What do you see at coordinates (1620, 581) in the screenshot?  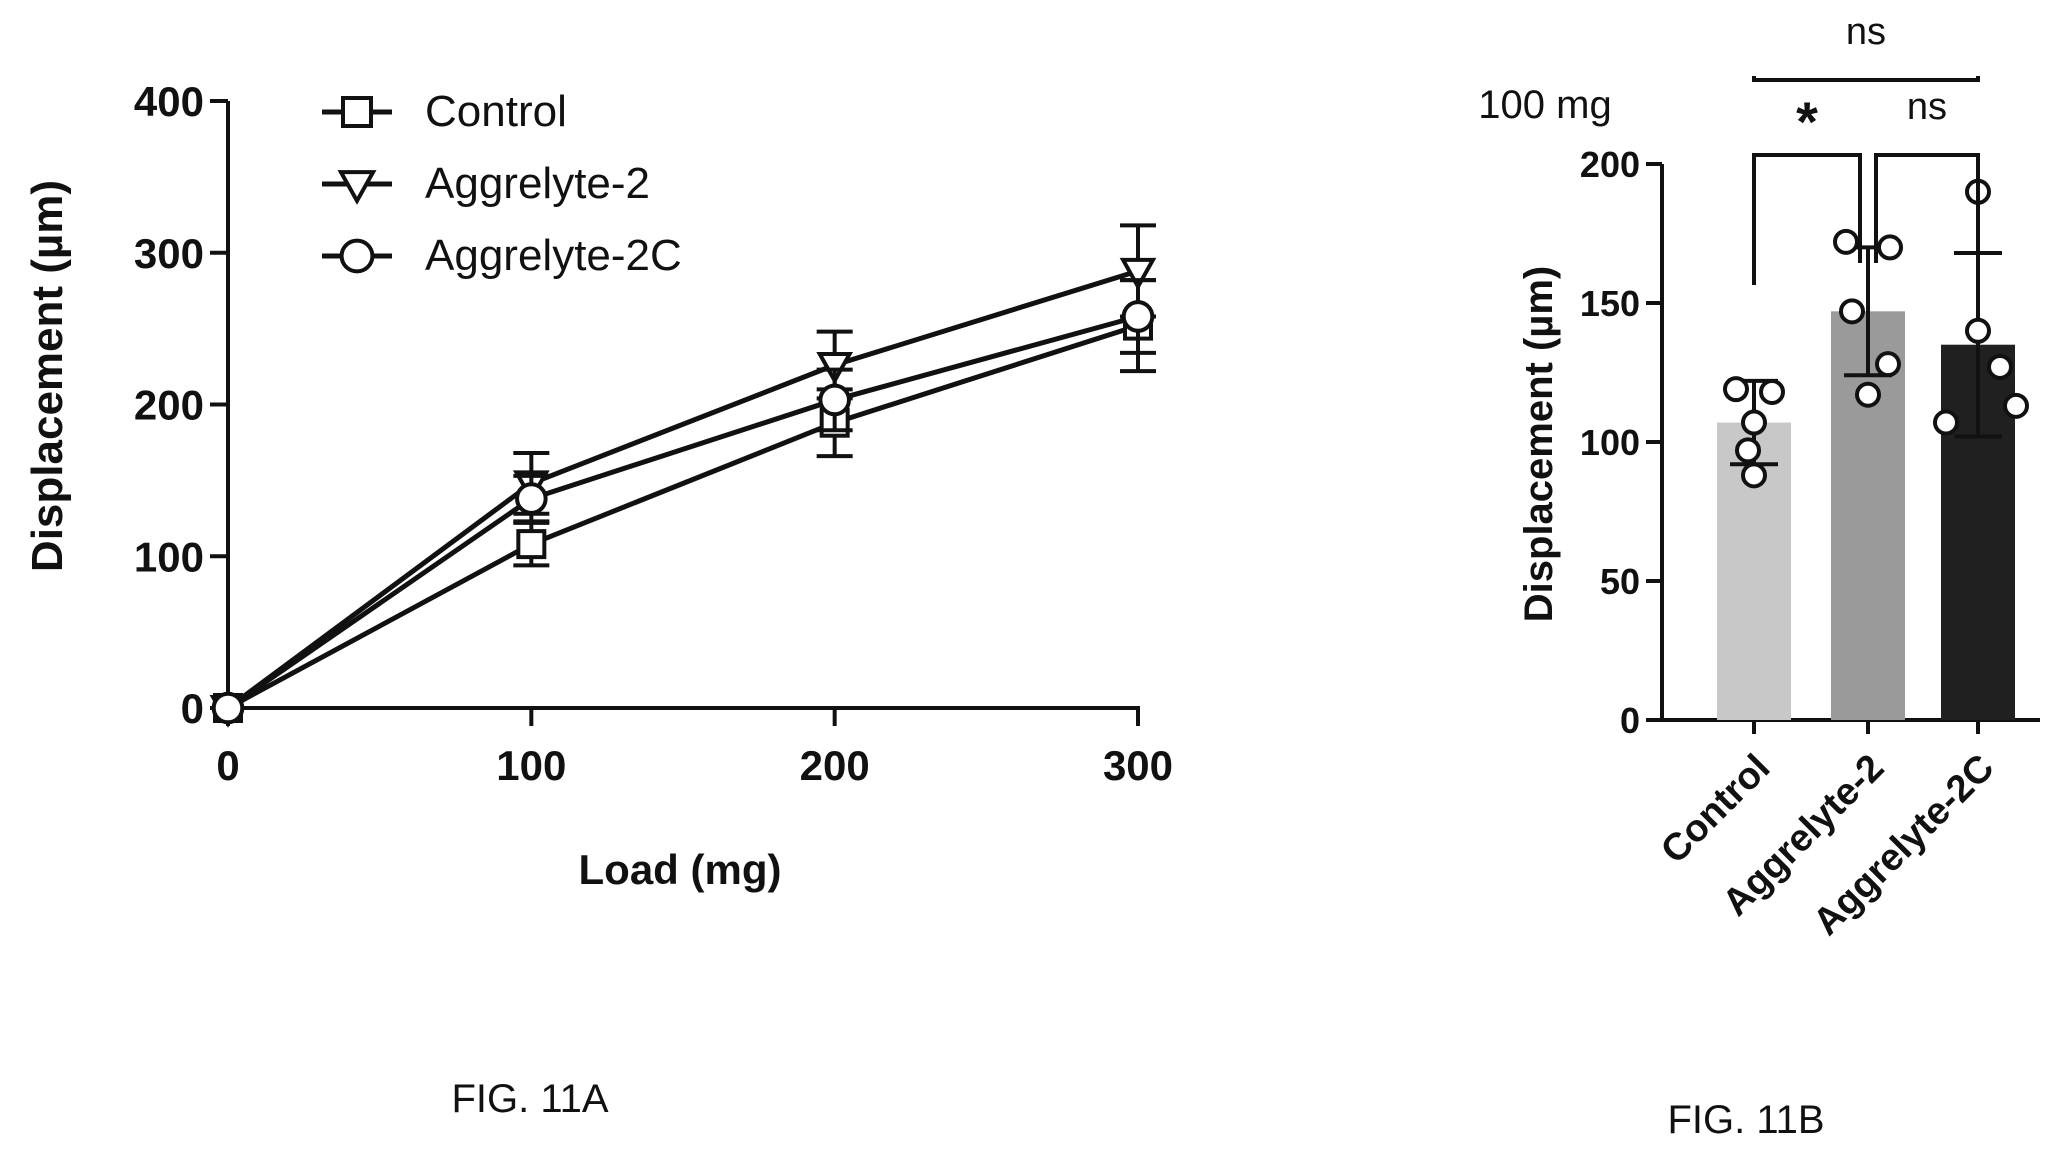 I see `bar-chart-y-tick-label: 50` at bounding box center [1620, 581].